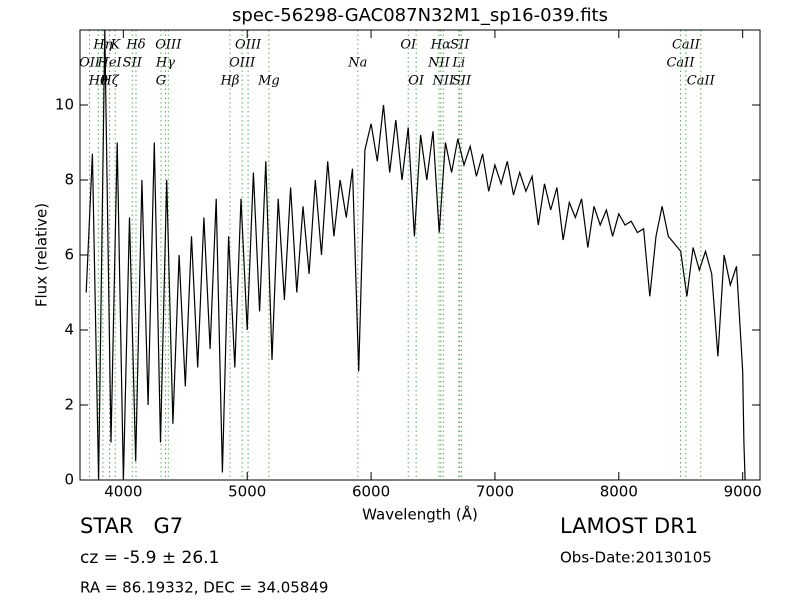  What do you see at coordinates (247, 492) in the screenshot?
I see `x-tick-label: 5000` at bounding box center [247, 492].